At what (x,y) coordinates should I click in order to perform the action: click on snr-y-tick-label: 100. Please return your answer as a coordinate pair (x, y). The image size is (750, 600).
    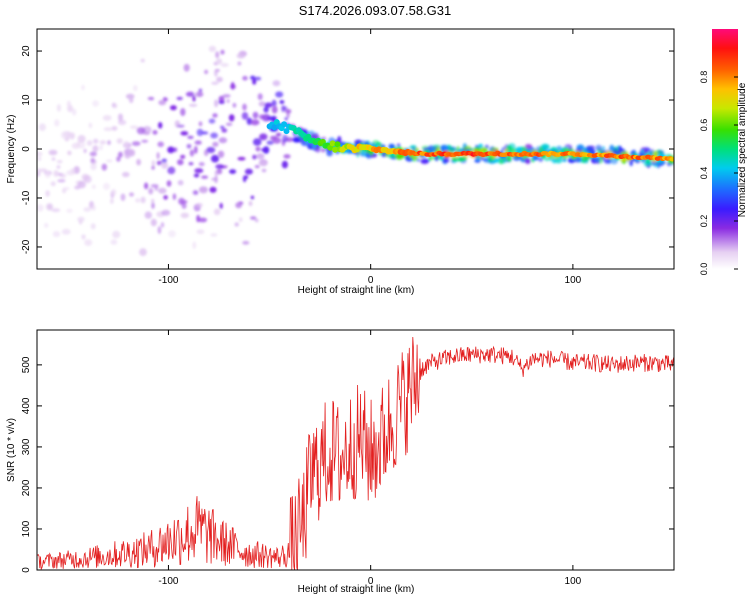
    Looking at the image, I should click on (26, 528).